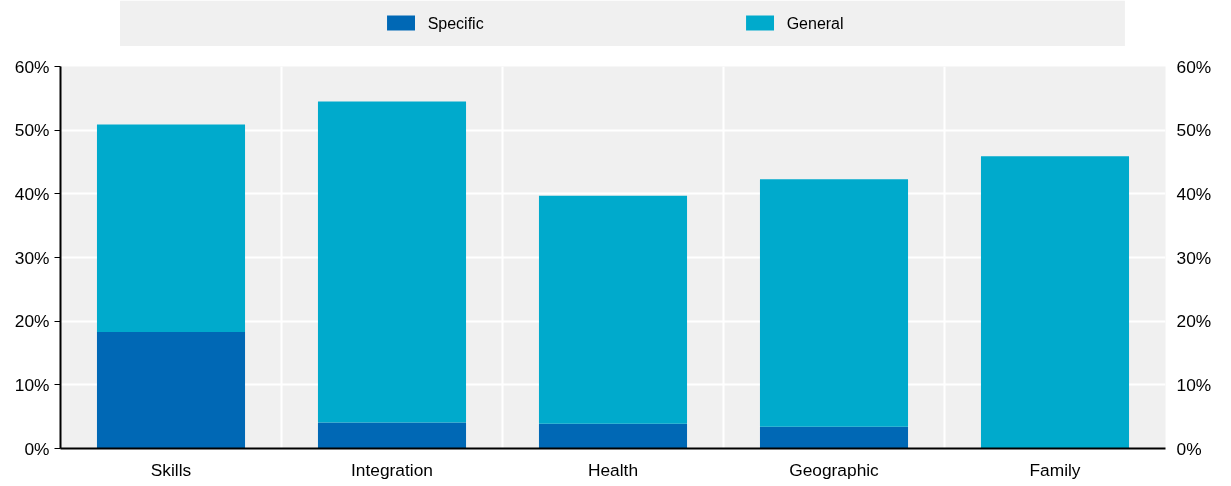 The image size is (1231, 486). What do you see at coordinates (613, 469) in the screenshot?
I see `x-tick-label: Health` at bounding box center [613, 469].